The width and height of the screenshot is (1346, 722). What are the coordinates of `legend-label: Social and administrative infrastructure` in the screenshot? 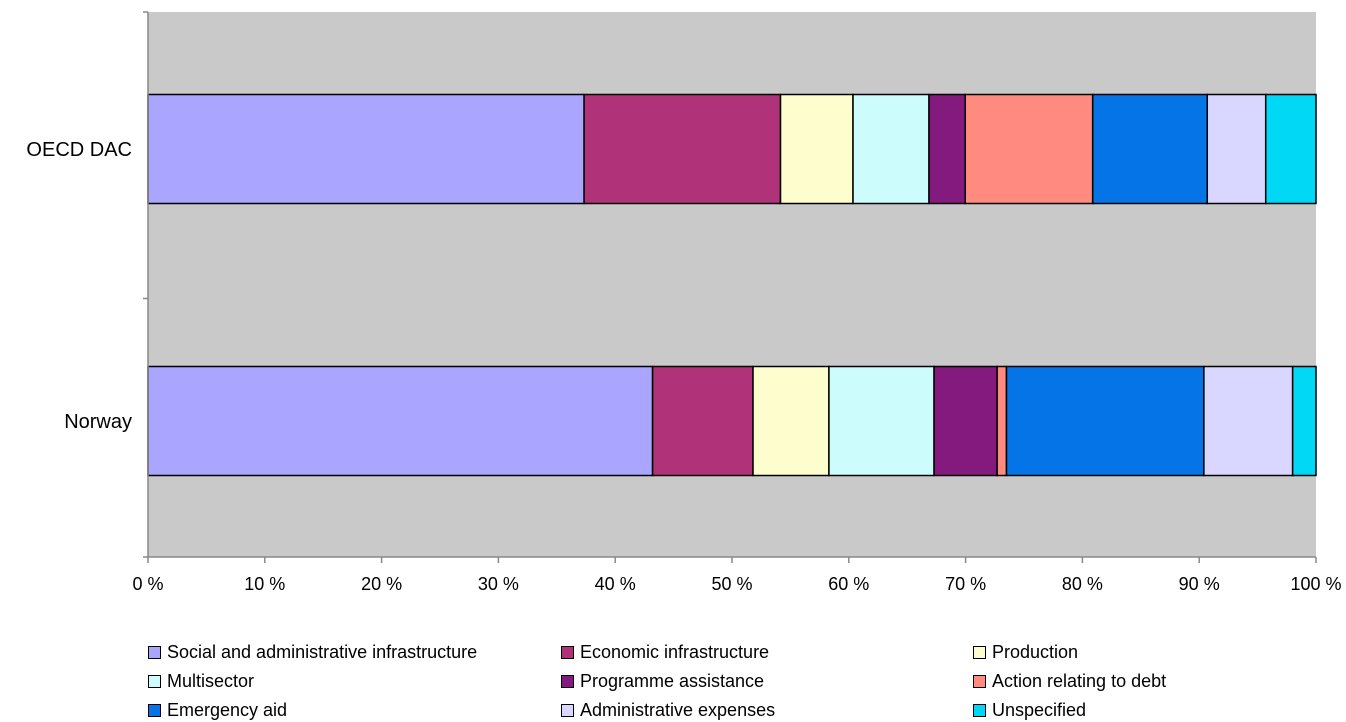 It's located at (322, 651).